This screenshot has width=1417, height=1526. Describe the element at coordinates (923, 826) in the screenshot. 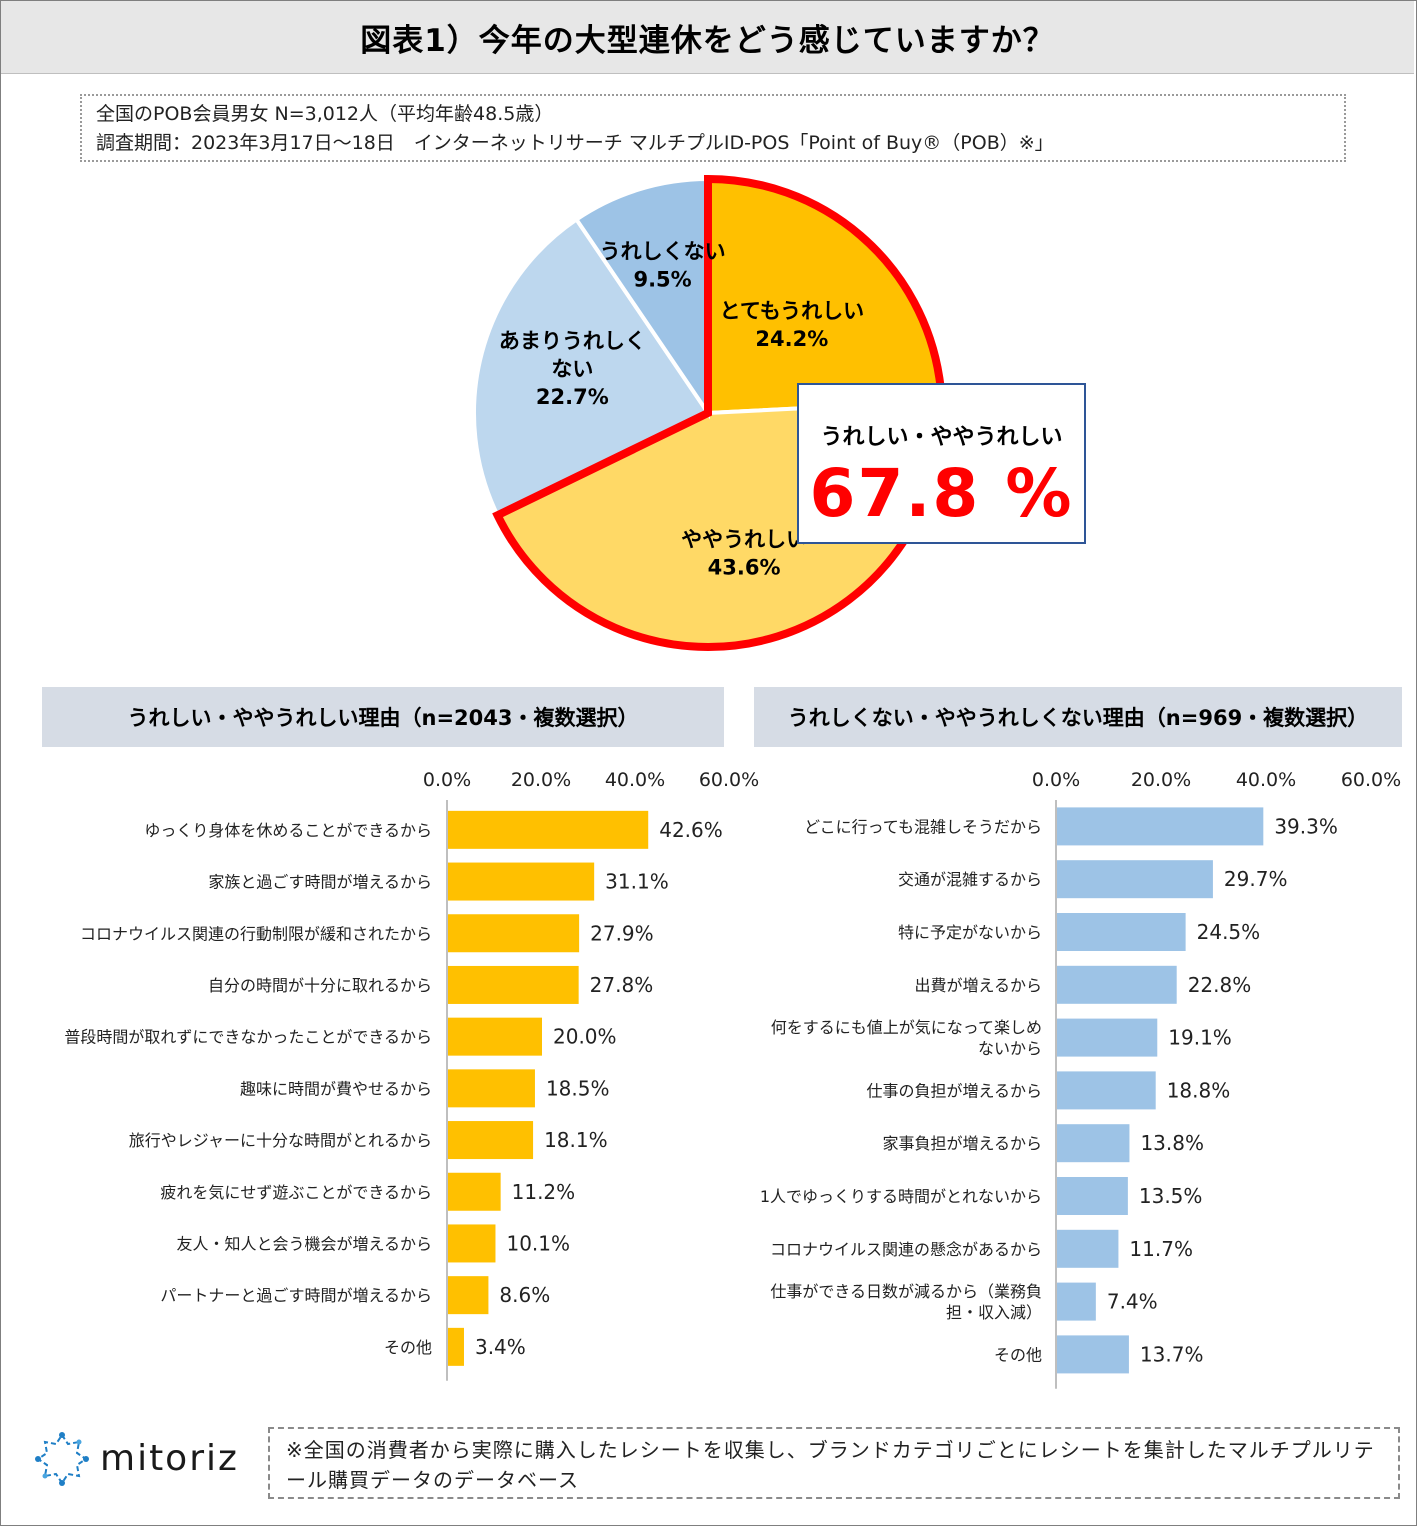

I see `bar-category-label: どこに行っても混雑しそうだから` at that location.